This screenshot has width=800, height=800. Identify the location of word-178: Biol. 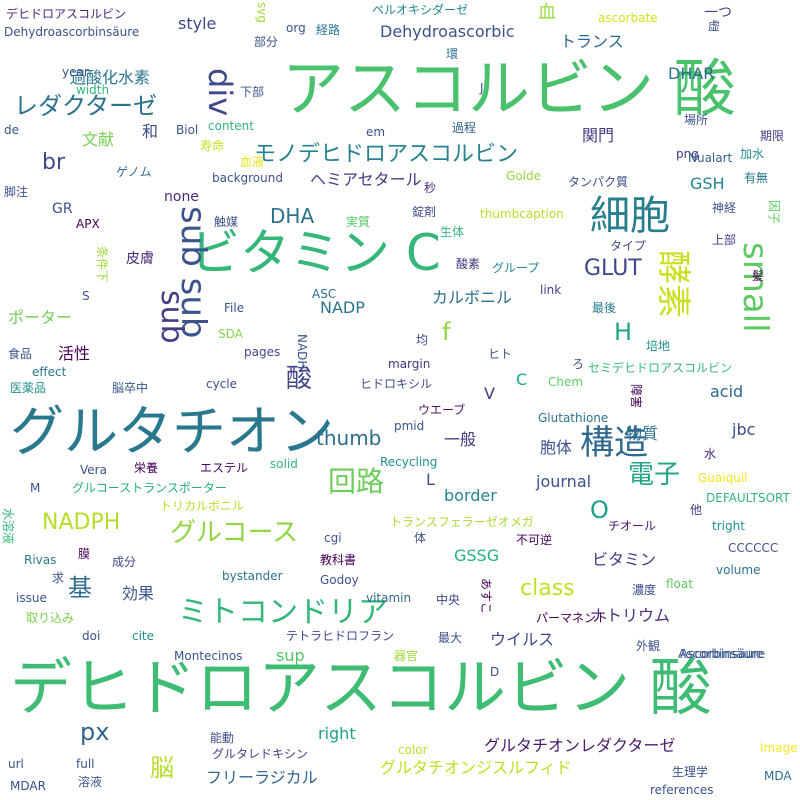
(187, 130).